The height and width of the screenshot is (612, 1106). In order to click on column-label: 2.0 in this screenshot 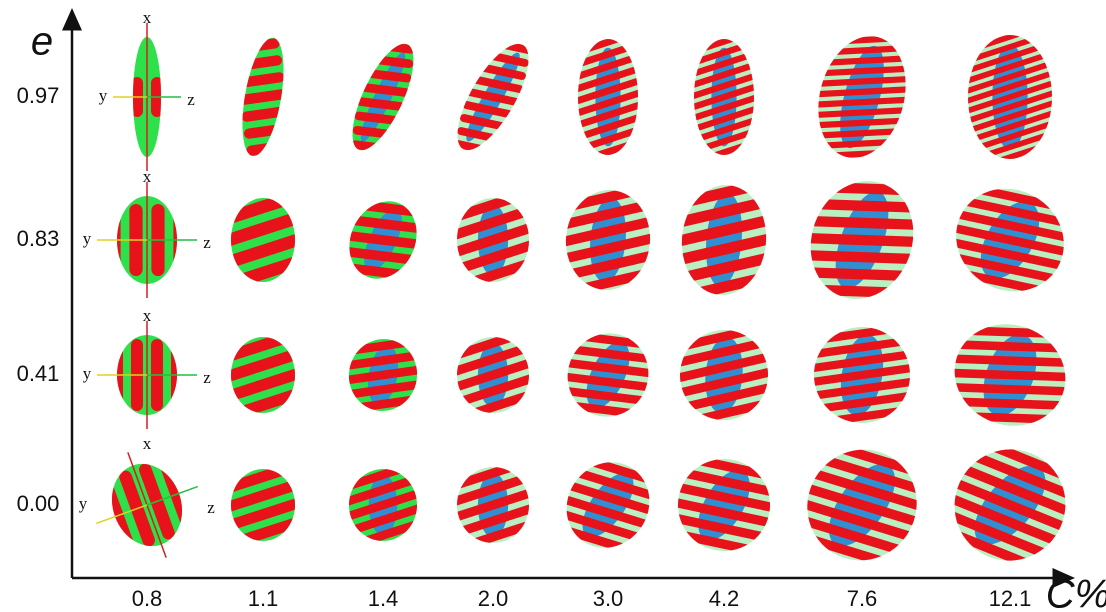, I will do `click(493, 598)`.